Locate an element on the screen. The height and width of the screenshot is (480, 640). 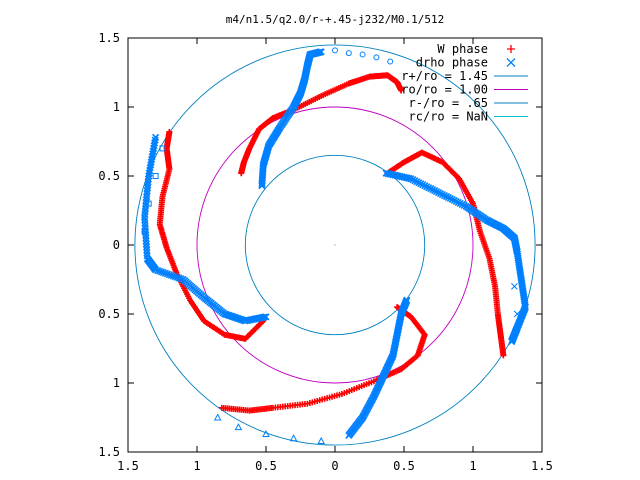
legend-label: r-/ro = .65 is located at coordinates (448, 103).